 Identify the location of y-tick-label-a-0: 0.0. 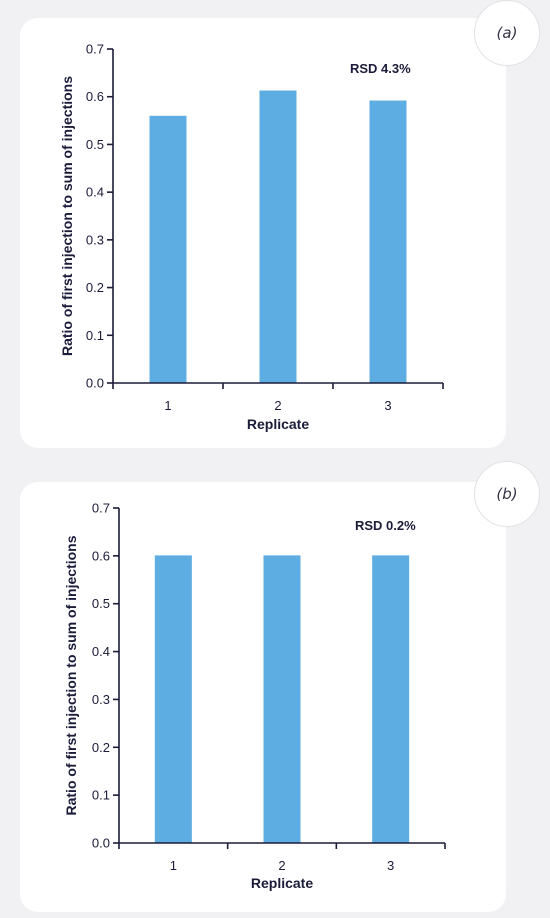
(95, 383).